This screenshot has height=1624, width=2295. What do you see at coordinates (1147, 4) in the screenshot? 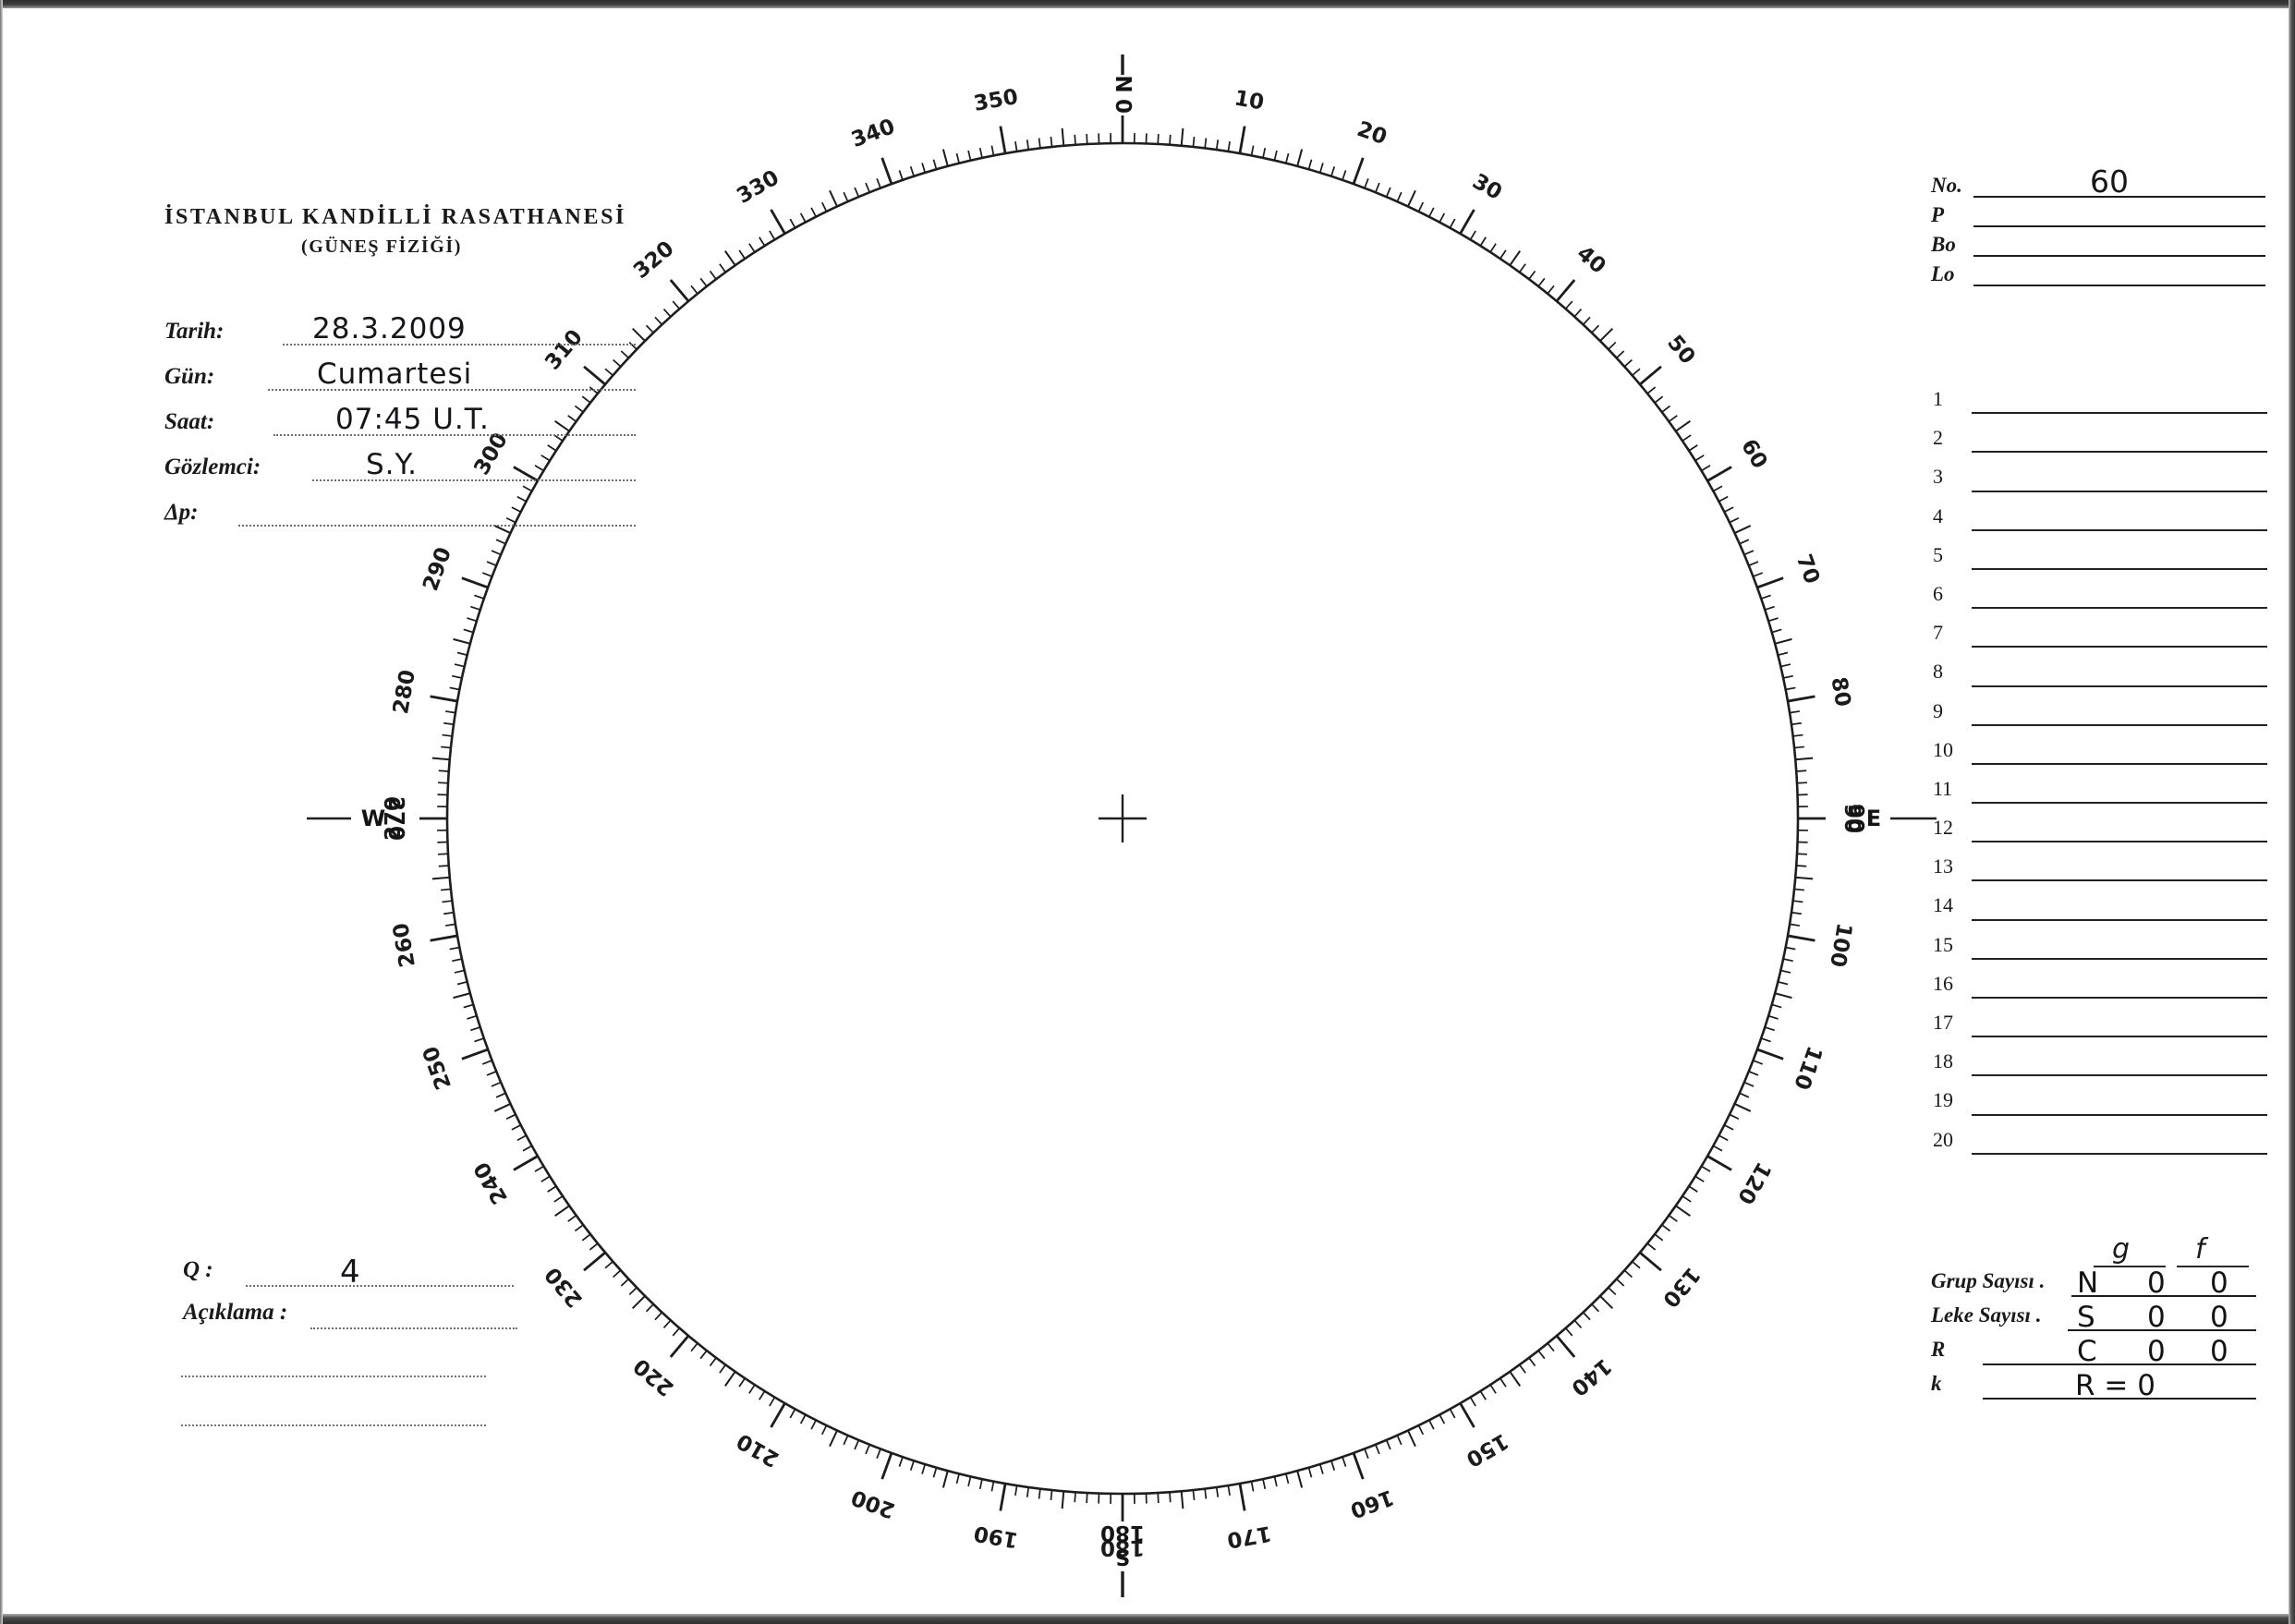
I see `scan-edge-top` at bounding box center [1147, 4].